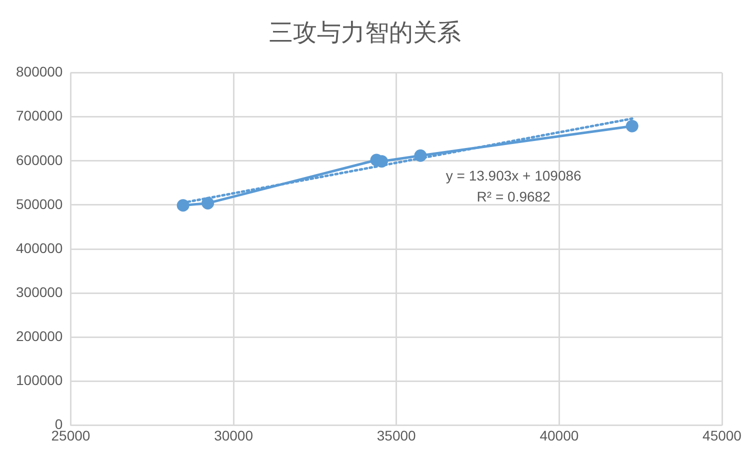  Describe the element at coordinates (39, 204) in the screenshot. I see `y-tick-label: 500000` at that location.